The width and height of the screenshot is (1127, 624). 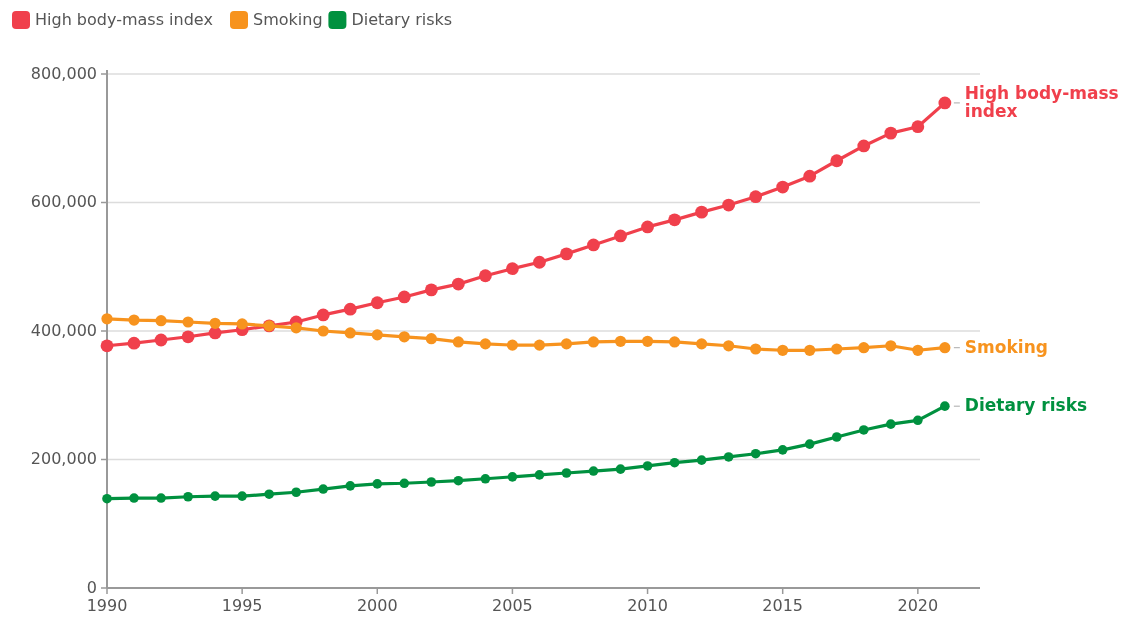 I want to click on y-tick-label: 200,000, so click(x=63, y=458).